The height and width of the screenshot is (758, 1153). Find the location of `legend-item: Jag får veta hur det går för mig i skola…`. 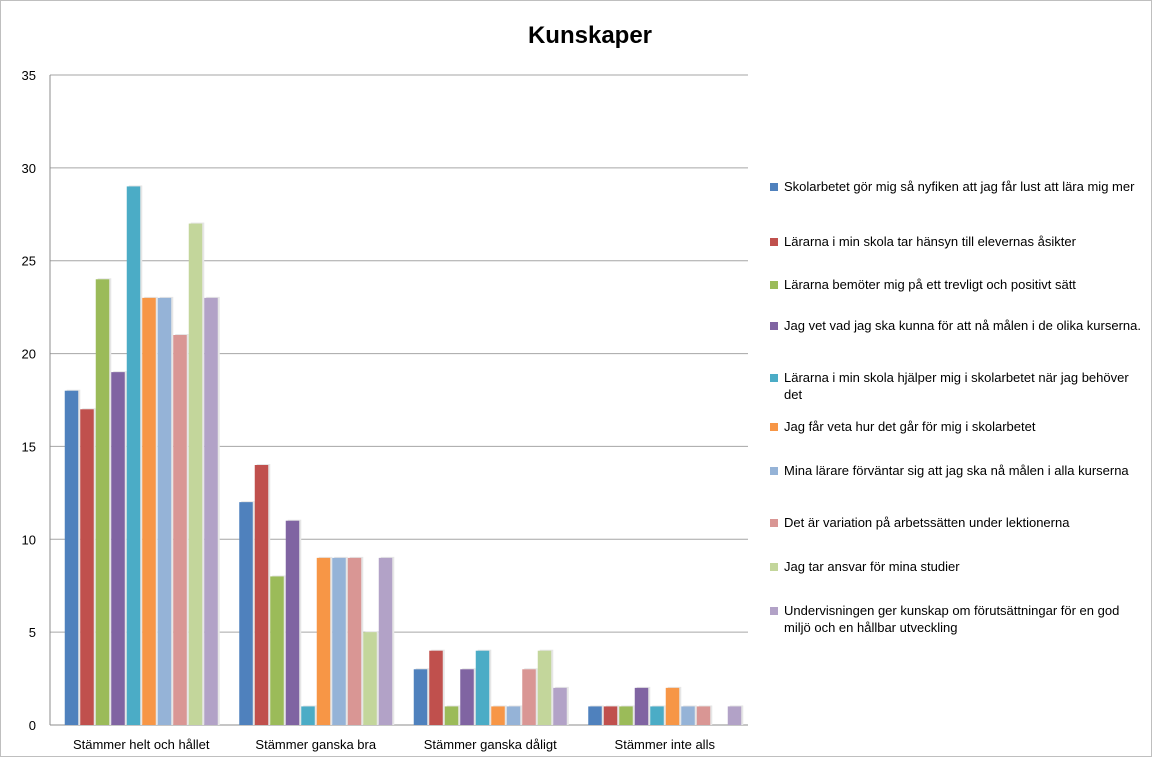

legend-item: Jag får veta hur det går för mig i skola… is located at coordinates (957, 426).